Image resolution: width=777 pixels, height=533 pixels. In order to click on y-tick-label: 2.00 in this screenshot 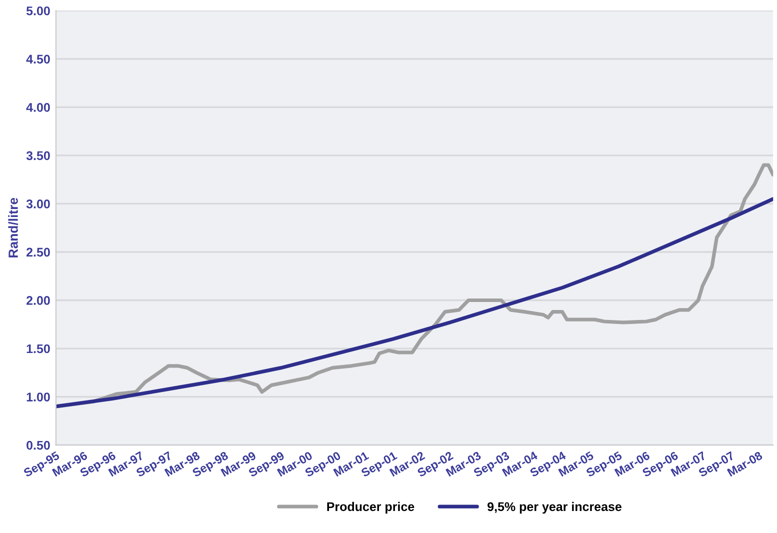, I will do `click(38, 300)`.